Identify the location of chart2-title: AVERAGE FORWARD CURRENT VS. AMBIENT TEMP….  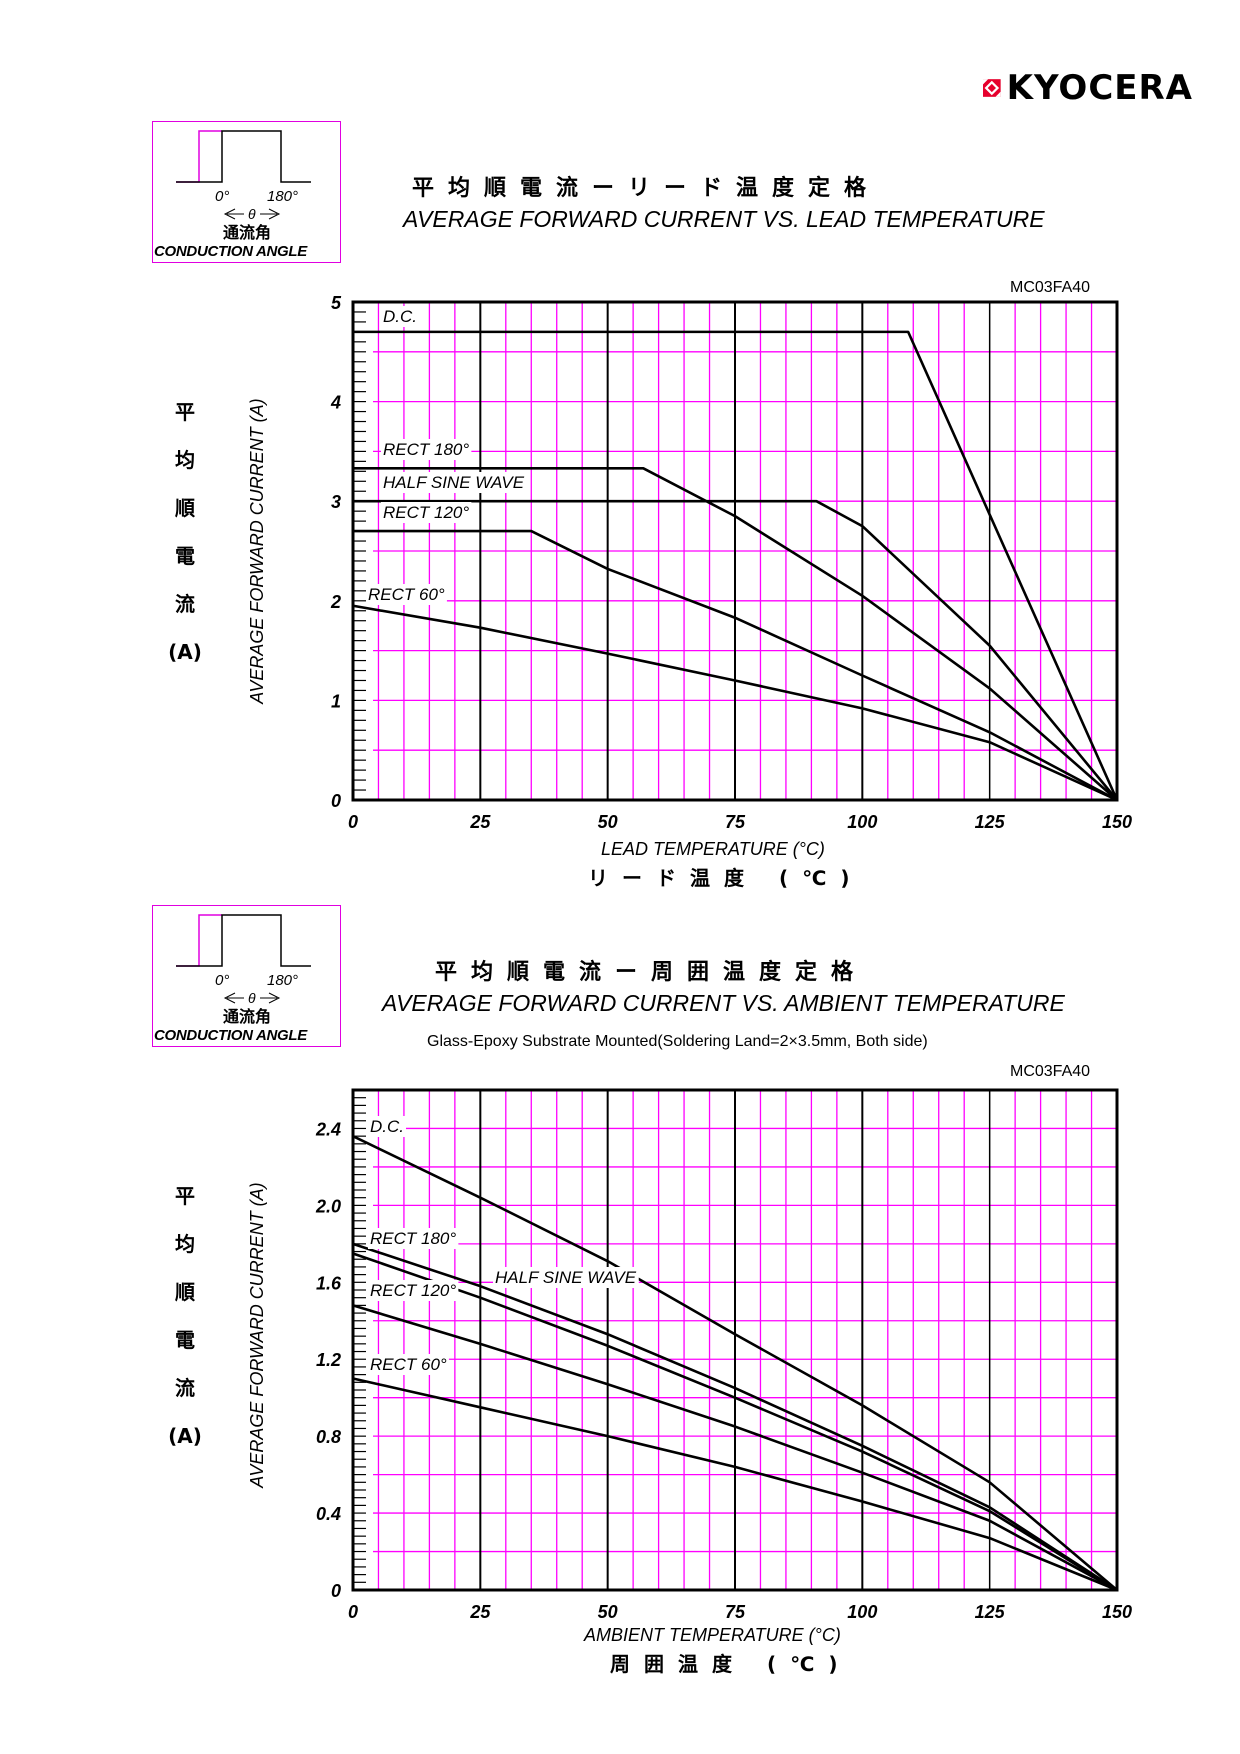
(723, 1003).